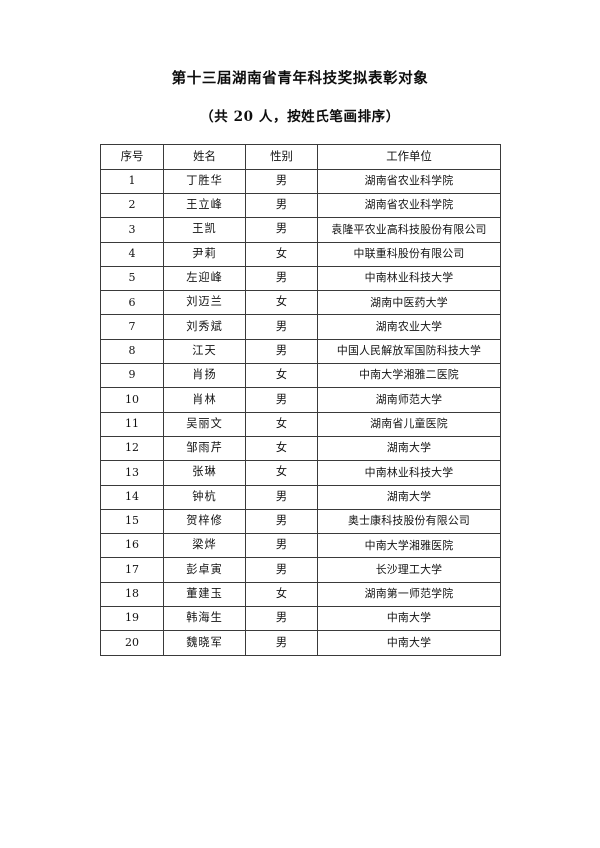  What do you see at coordinates (132, 521) in the screenshot?
I see `cell-seq: 15` at bounding box center [132, 521].